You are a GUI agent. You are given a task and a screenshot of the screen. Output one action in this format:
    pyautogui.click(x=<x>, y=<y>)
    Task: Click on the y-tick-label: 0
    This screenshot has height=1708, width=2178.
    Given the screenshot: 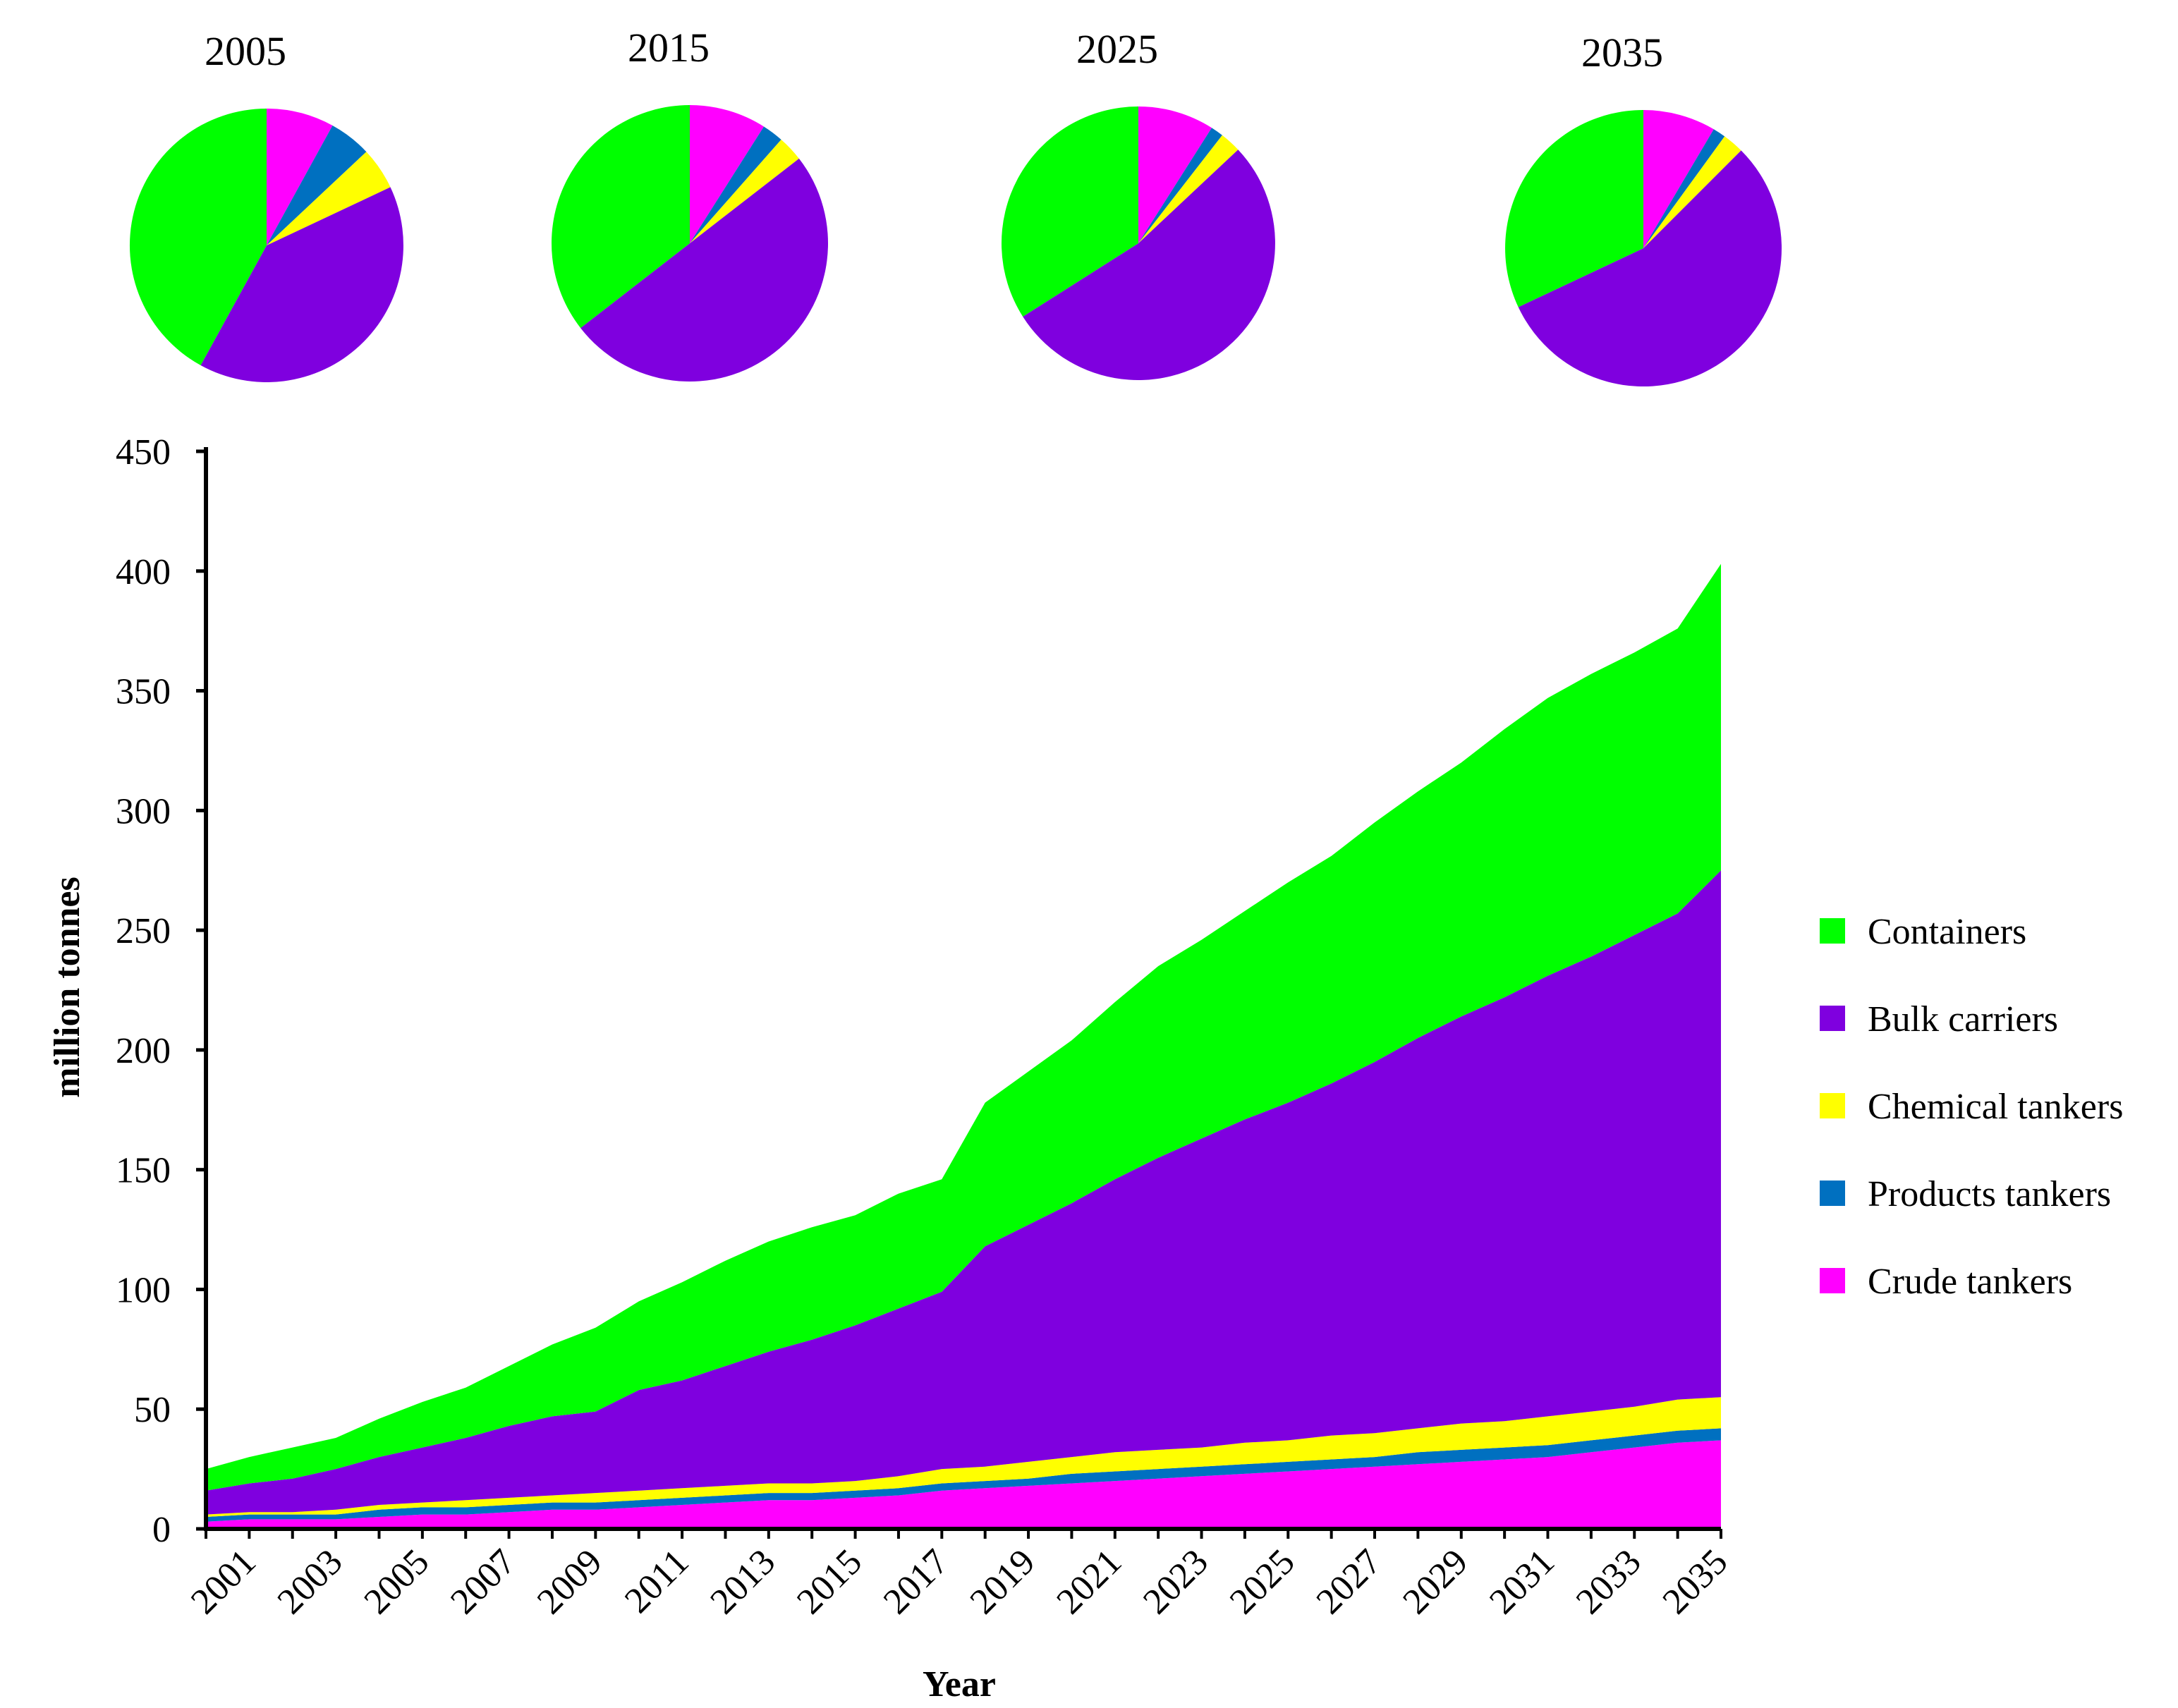 What is the action you would take?
    pyautogui.click(x=161, y=1530)
    